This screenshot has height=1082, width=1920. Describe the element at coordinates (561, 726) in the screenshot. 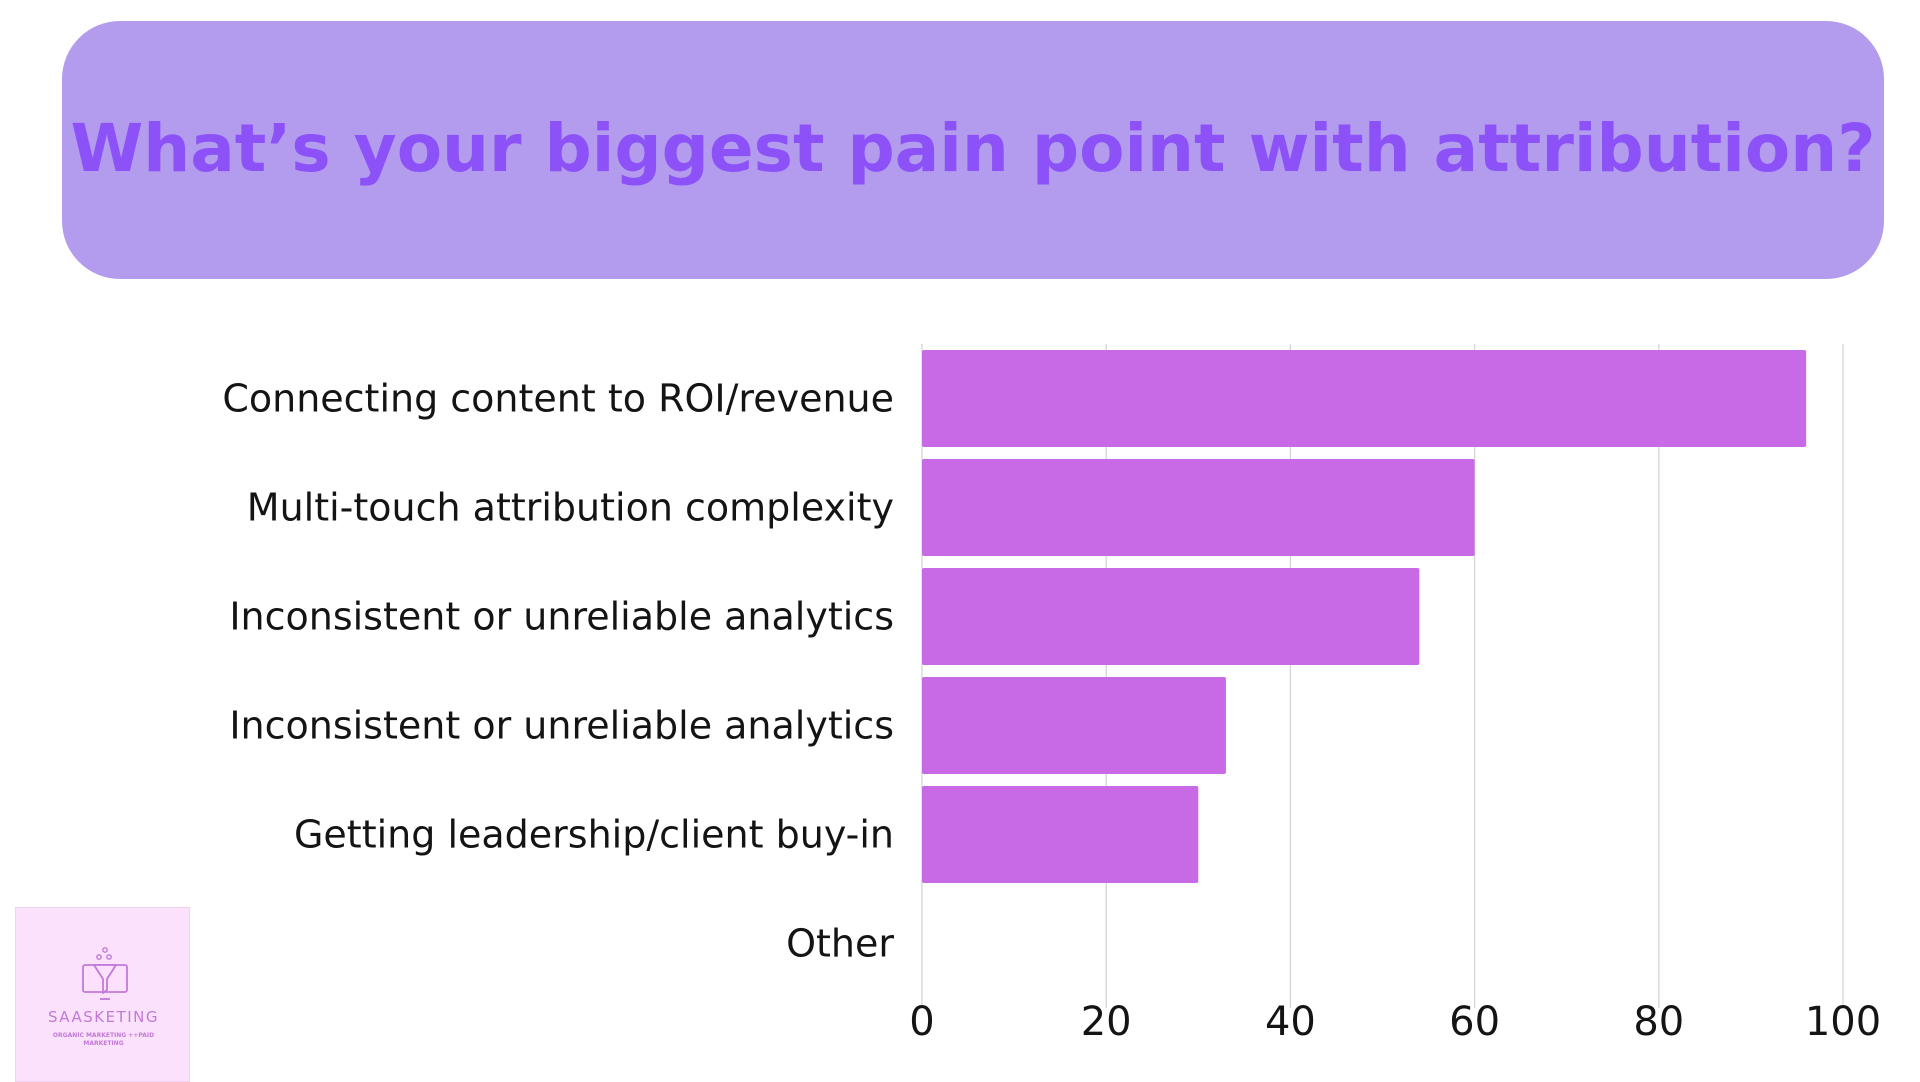

I see `category-label-4: Inconsistent or unreliable analytics` at that location.